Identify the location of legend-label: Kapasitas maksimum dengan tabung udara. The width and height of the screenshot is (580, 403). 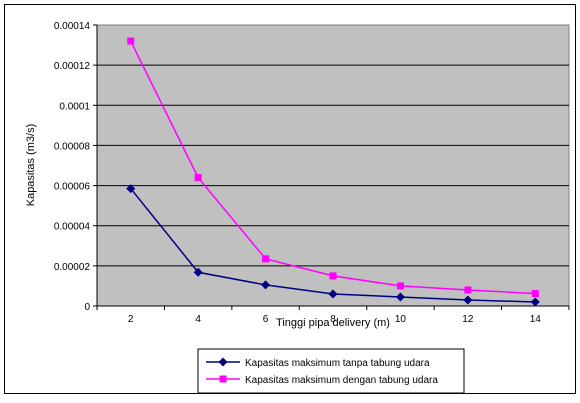
(341, 380).